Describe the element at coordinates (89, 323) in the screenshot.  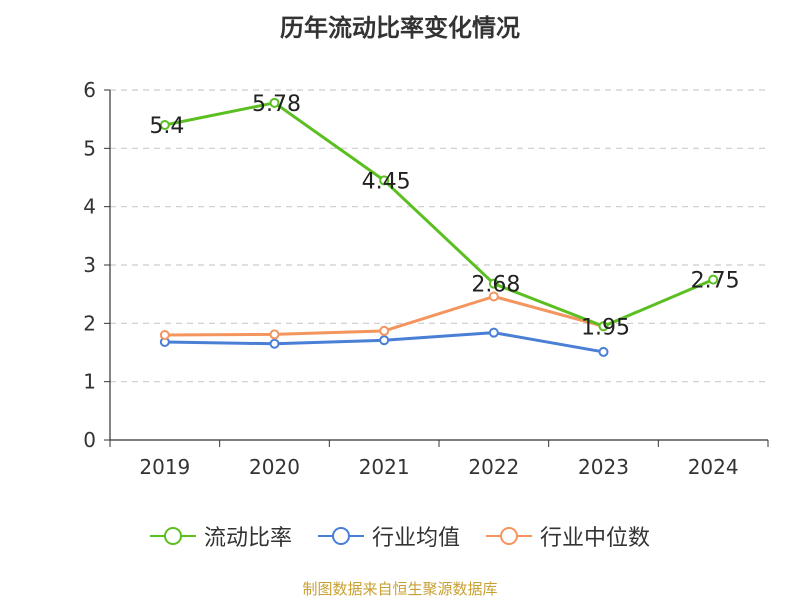
I see `y-tick-label: 2` at that location.